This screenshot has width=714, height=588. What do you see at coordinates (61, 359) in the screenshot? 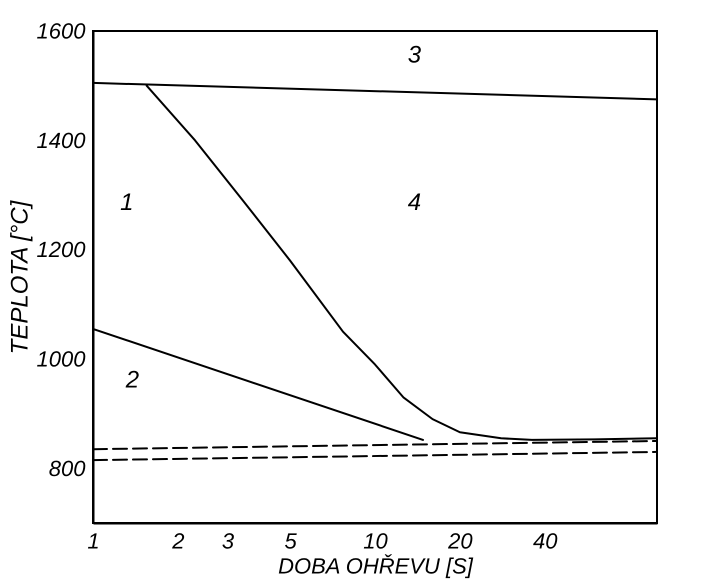
I see `y-tick-label: 1000` at bounding box center [61, 359].